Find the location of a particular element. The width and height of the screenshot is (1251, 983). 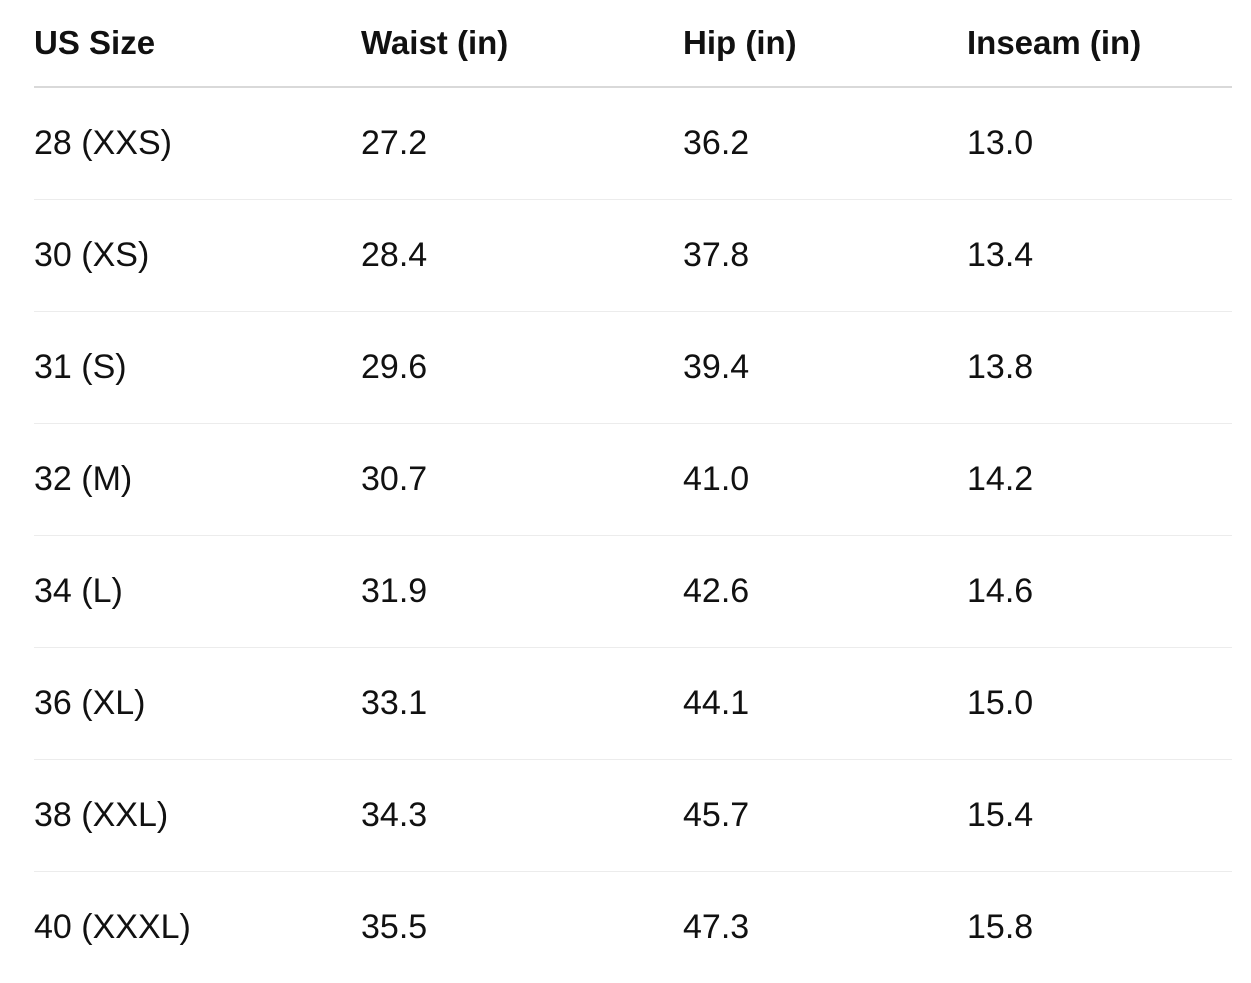

cell-inseam: 15.8 is located at coordinates (1099, 927).